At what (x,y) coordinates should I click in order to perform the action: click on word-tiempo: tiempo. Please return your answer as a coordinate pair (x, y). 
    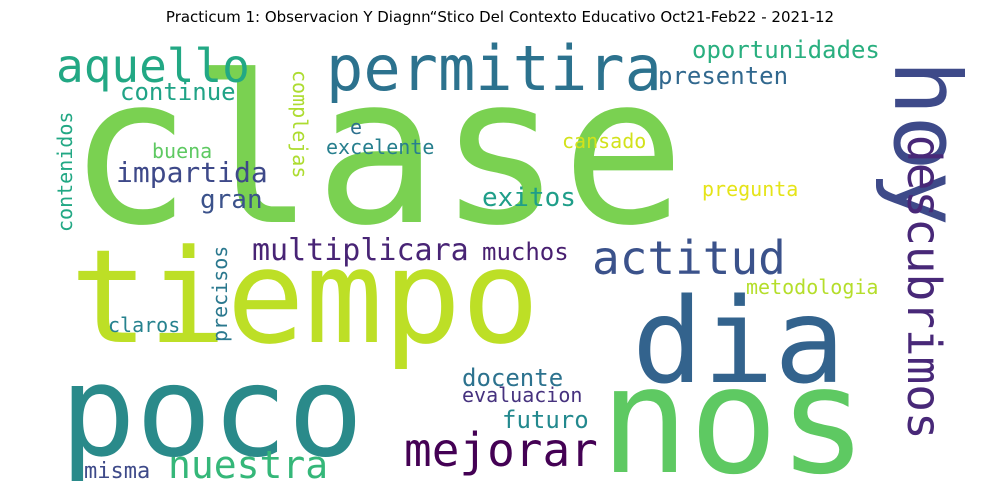
    Looking at the image, I should click on (305, 297).